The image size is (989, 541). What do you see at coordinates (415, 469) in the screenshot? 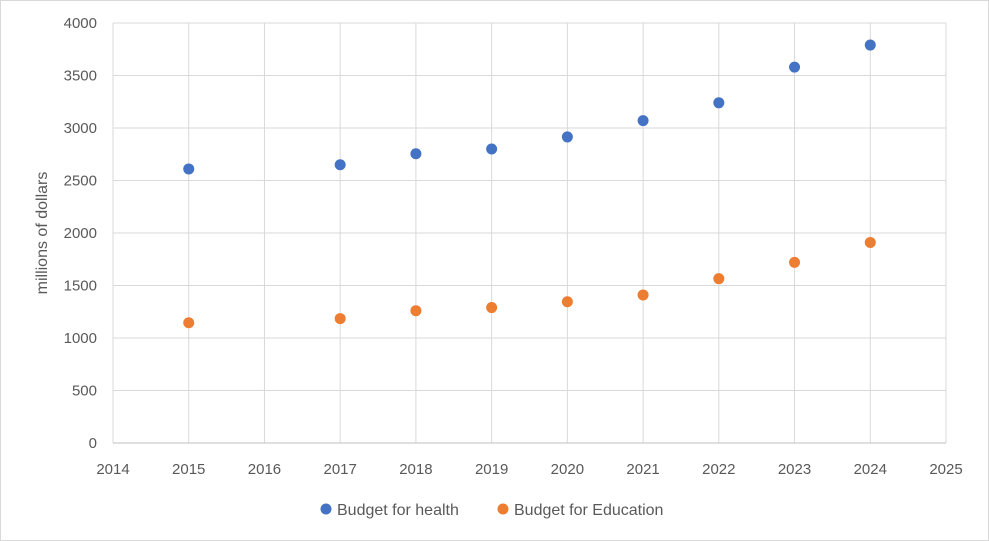
I see `x-tick-label: 2018` at bounding box center [415, 469].